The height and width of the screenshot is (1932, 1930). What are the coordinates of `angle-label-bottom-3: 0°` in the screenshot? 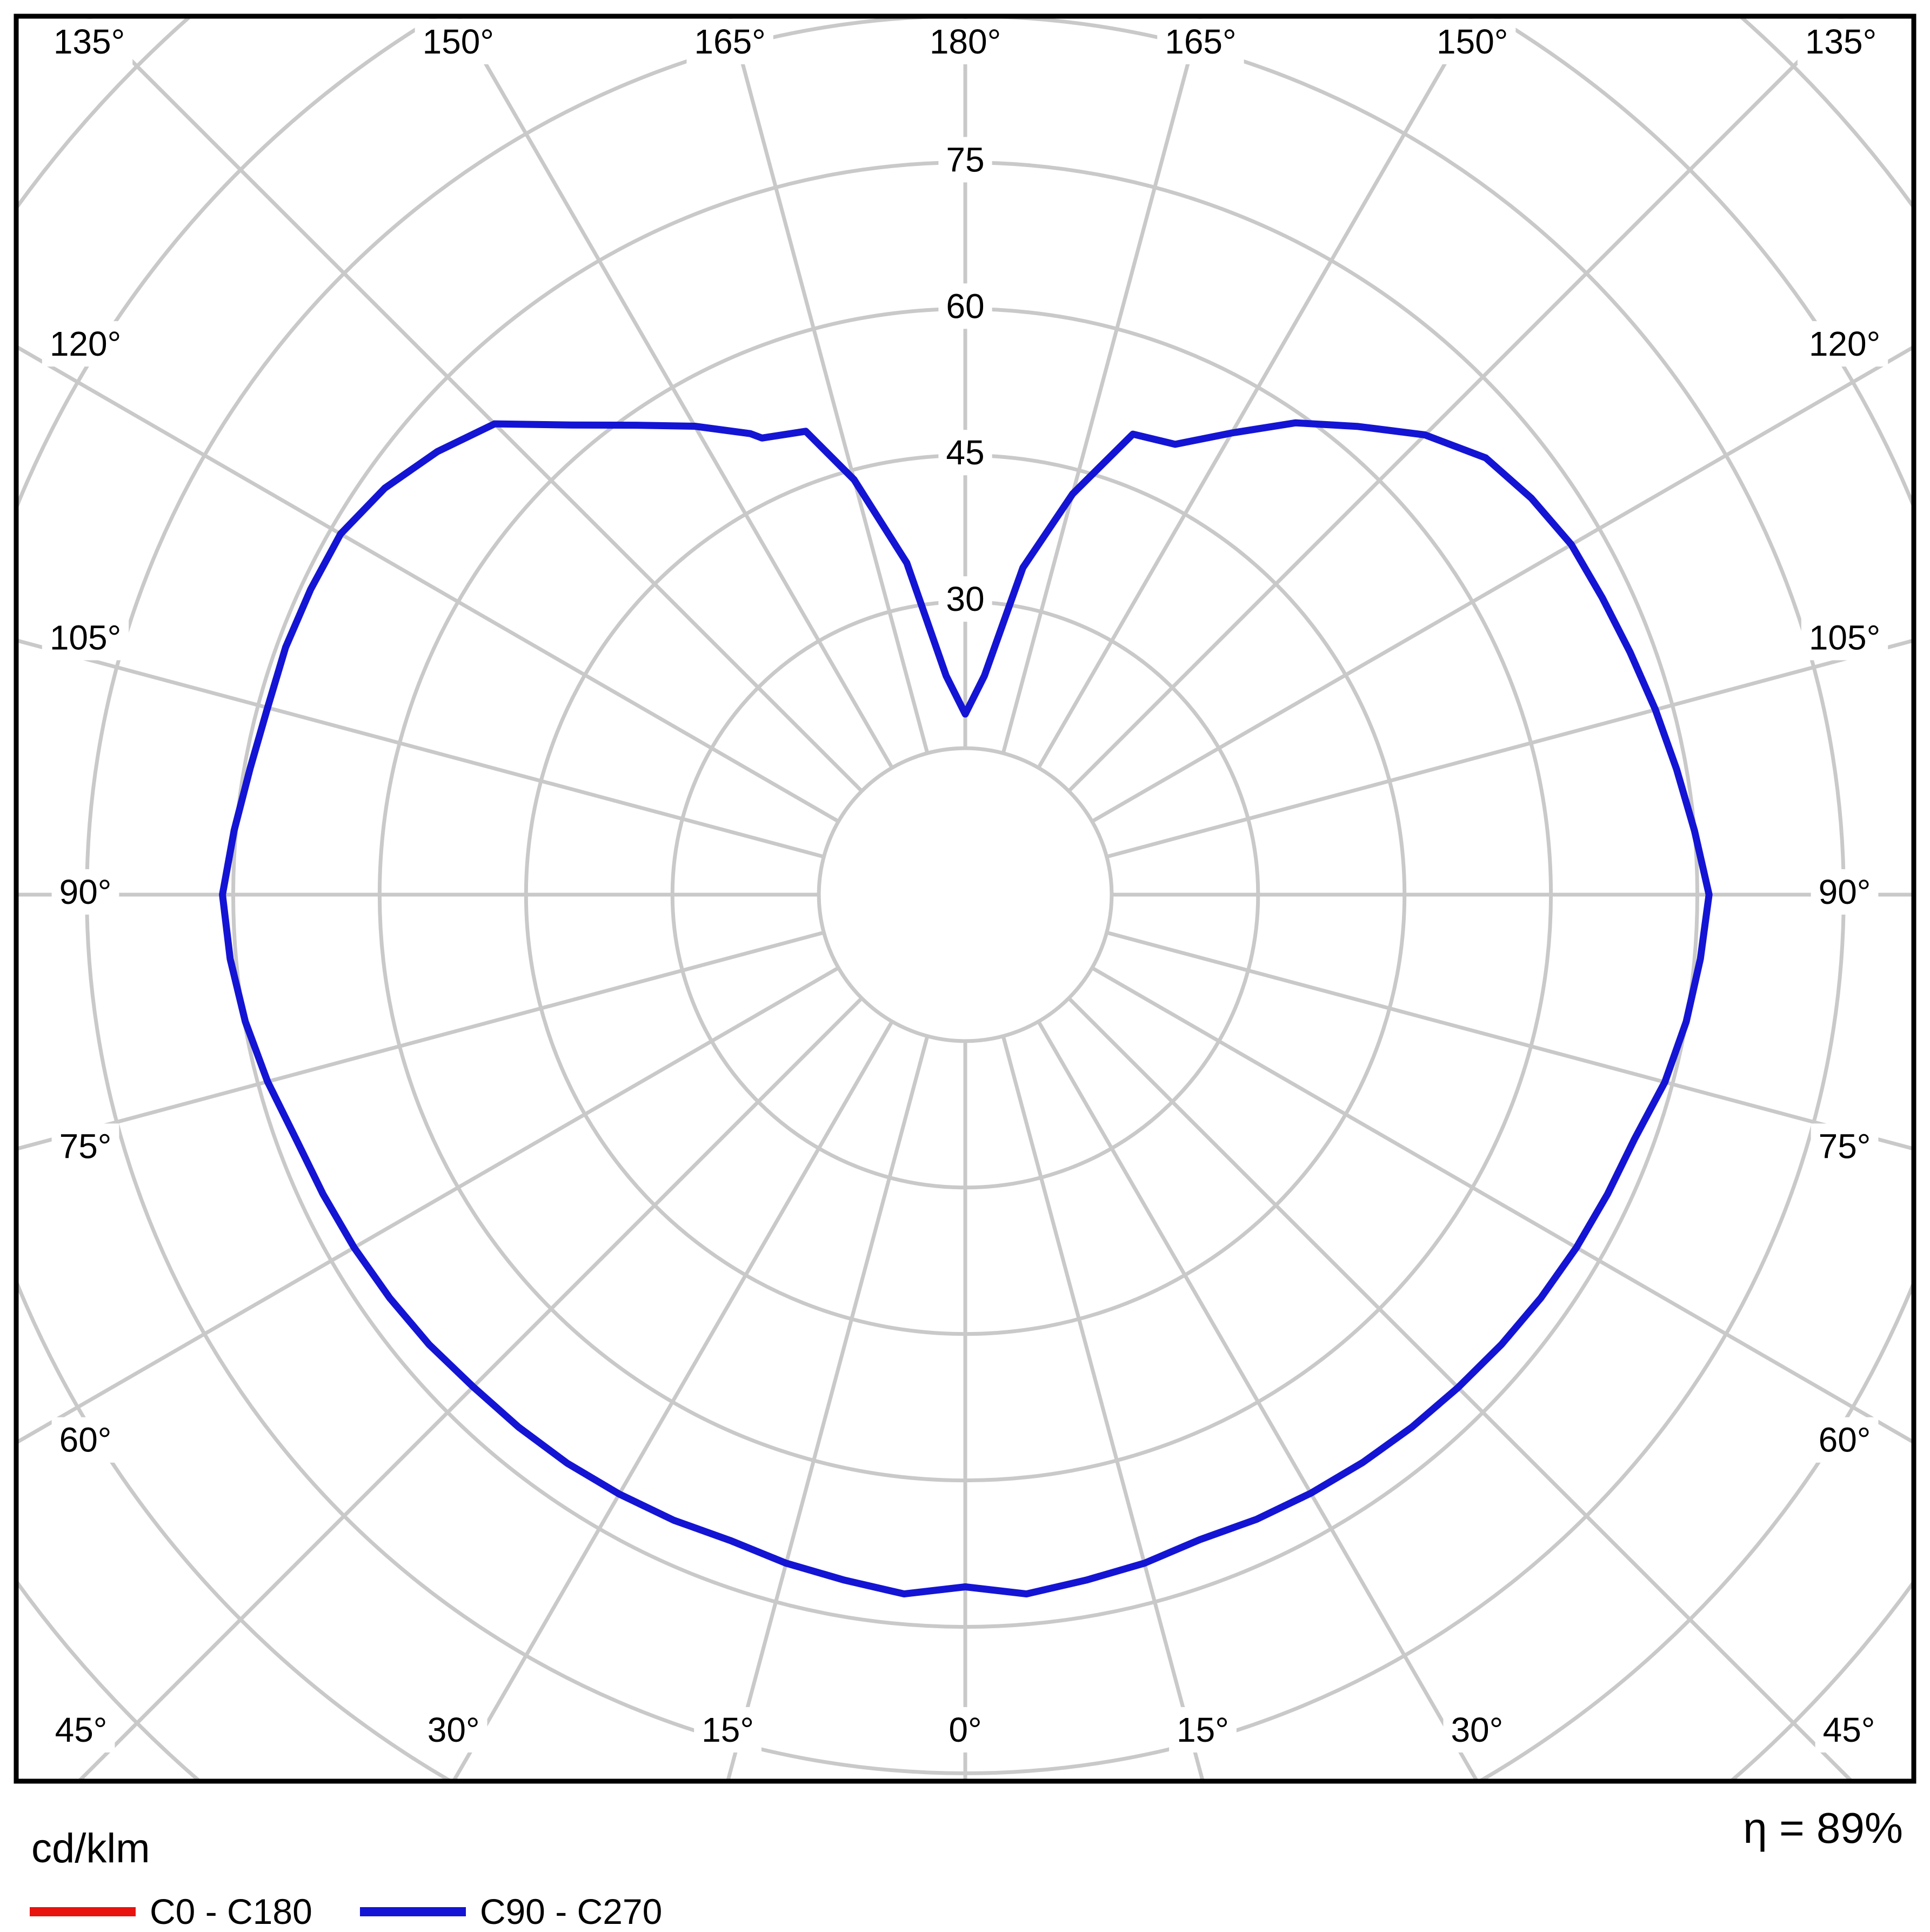 It's located at (965, 1729).